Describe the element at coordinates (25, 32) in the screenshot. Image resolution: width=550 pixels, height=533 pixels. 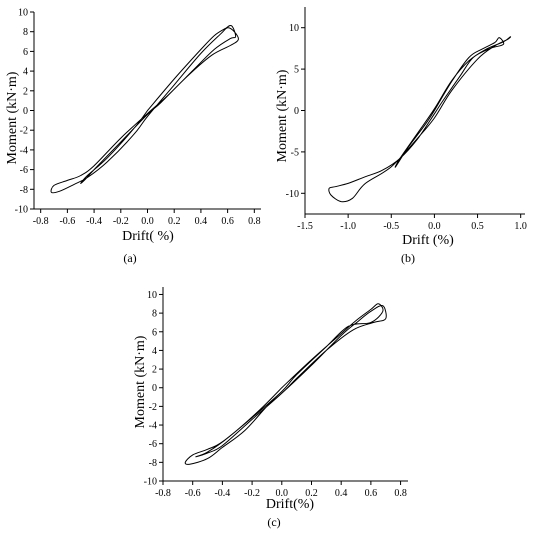
I see `chart-a-y-tick-label: 8` at that location.